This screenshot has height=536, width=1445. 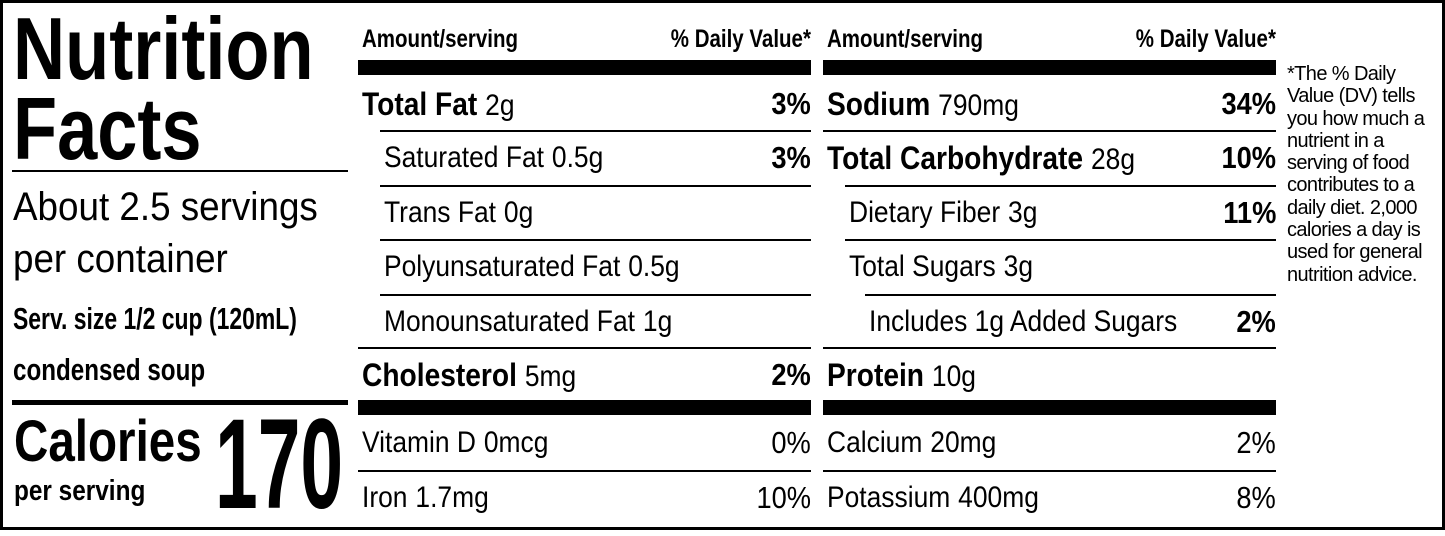 I want to click on daily-value: 34%, so click(x=1248, y=103).